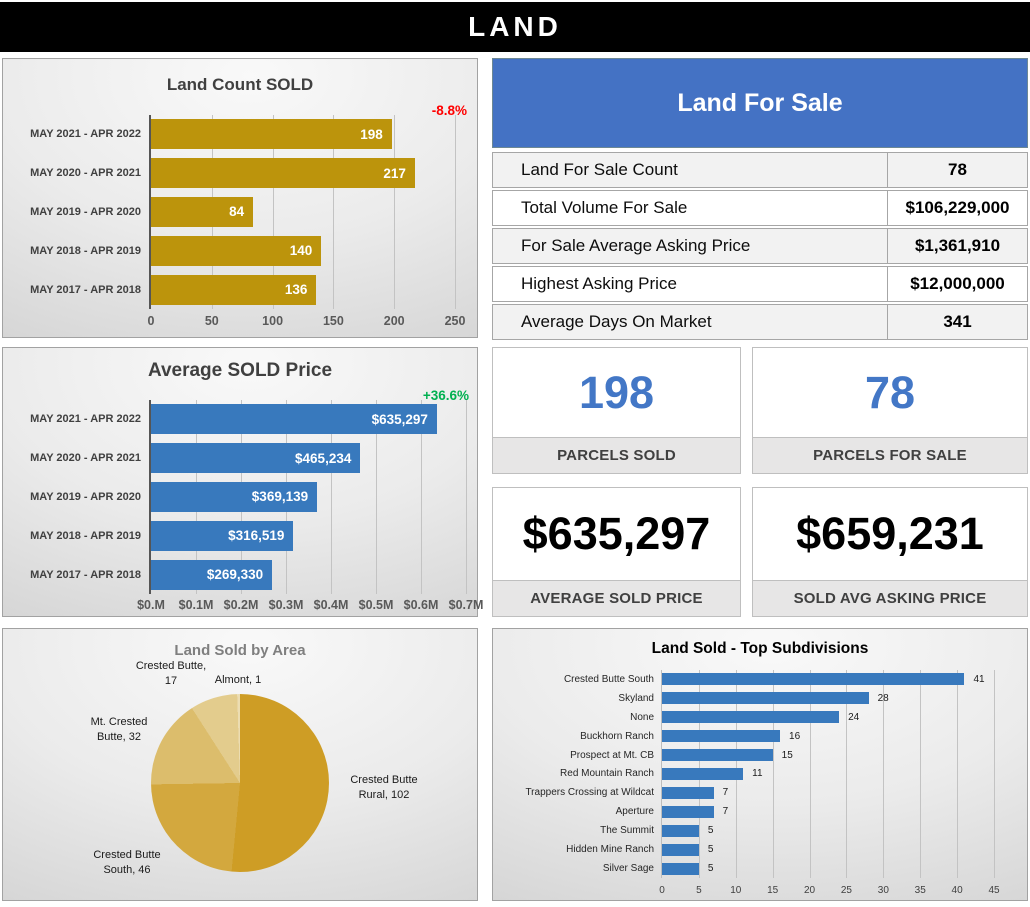 The height and width of the screenshot is (907, 1030). Describe the element at coordinates (310, 605) in the screenshot. I see `x-axis: $0.M $0.1M $0.2M $0.3M $0.4M $0.5M $0.6M $0.7M` at that location.